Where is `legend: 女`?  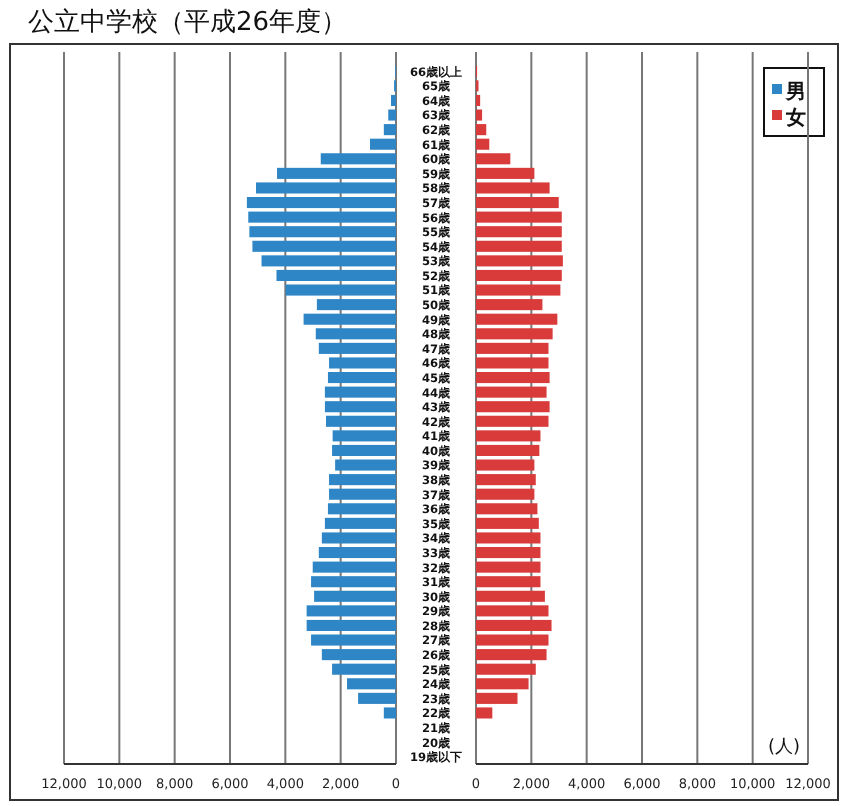
legend: 女 is located at coordinates (789, 119).